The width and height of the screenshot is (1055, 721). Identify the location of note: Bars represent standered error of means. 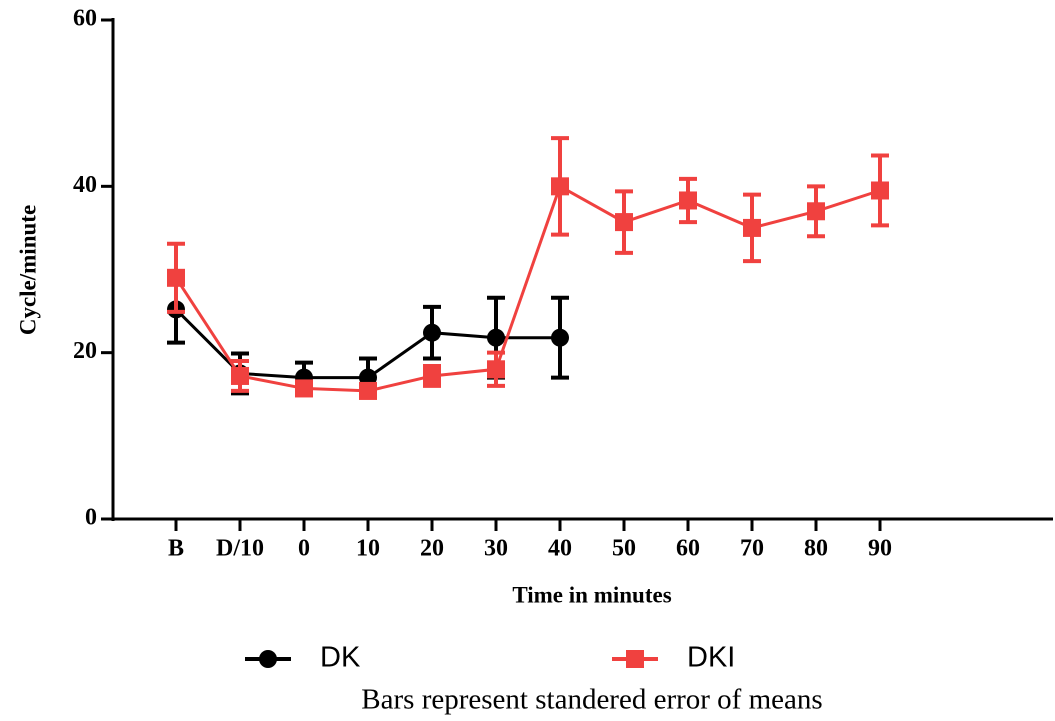
(591, 700).